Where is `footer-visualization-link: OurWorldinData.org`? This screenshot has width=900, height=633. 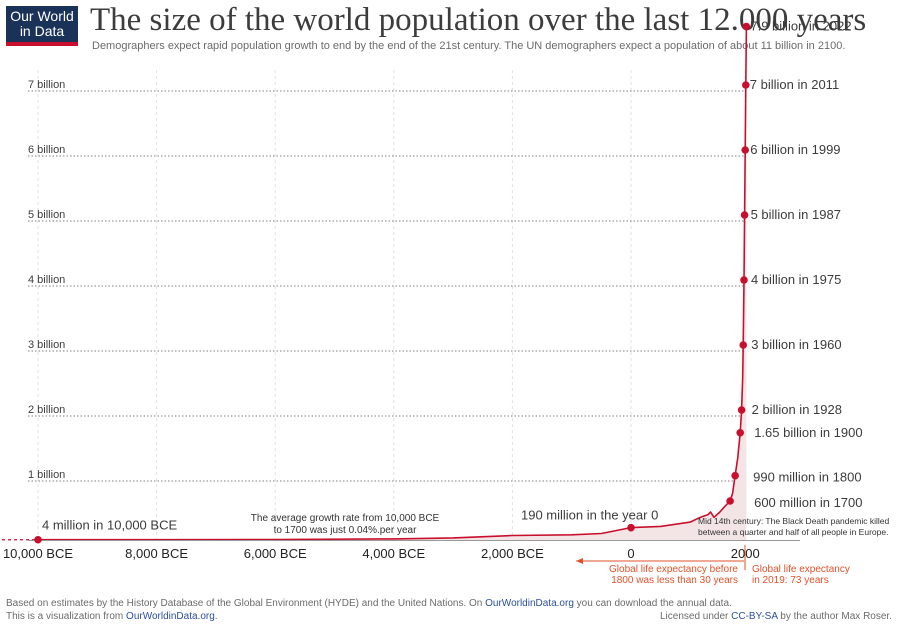
footer-visualization-link: OurWorldinData.org is located at coordinates (170, 616).